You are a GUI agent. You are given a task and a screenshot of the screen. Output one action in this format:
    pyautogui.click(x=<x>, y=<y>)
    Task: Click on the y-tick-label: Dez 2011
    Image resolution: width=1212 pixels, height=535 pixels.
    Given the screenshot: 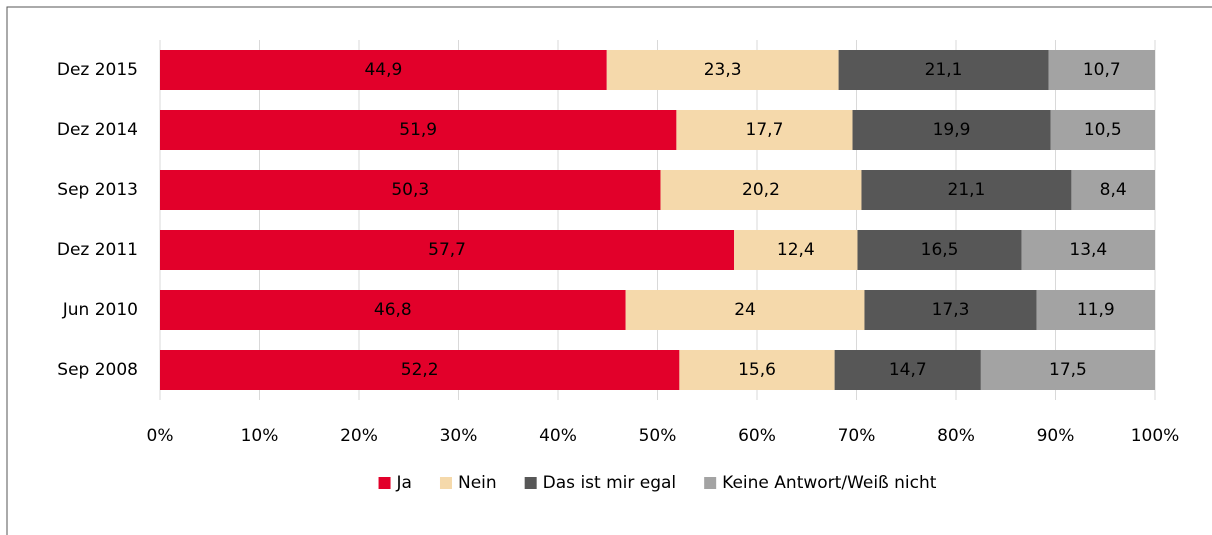 What is the action you would take?
    pyautogui.click(x=97, y=250)
    